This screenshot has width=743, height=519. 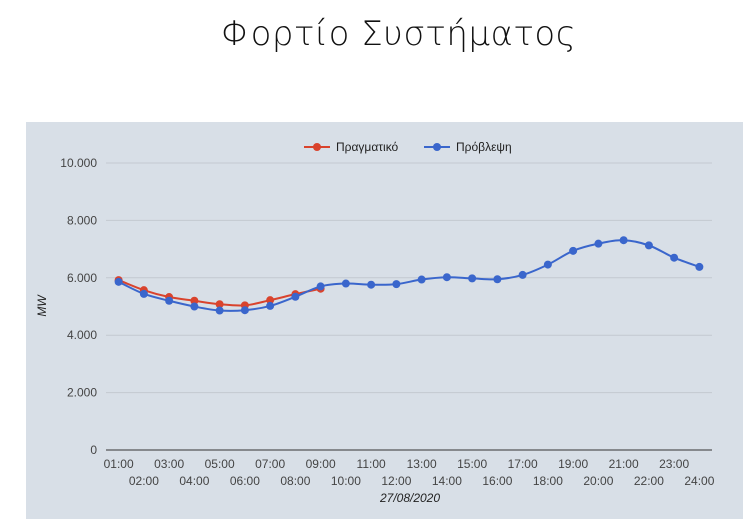 I want to click on x-tick-label: 20:00, so click(x=598, y=481).